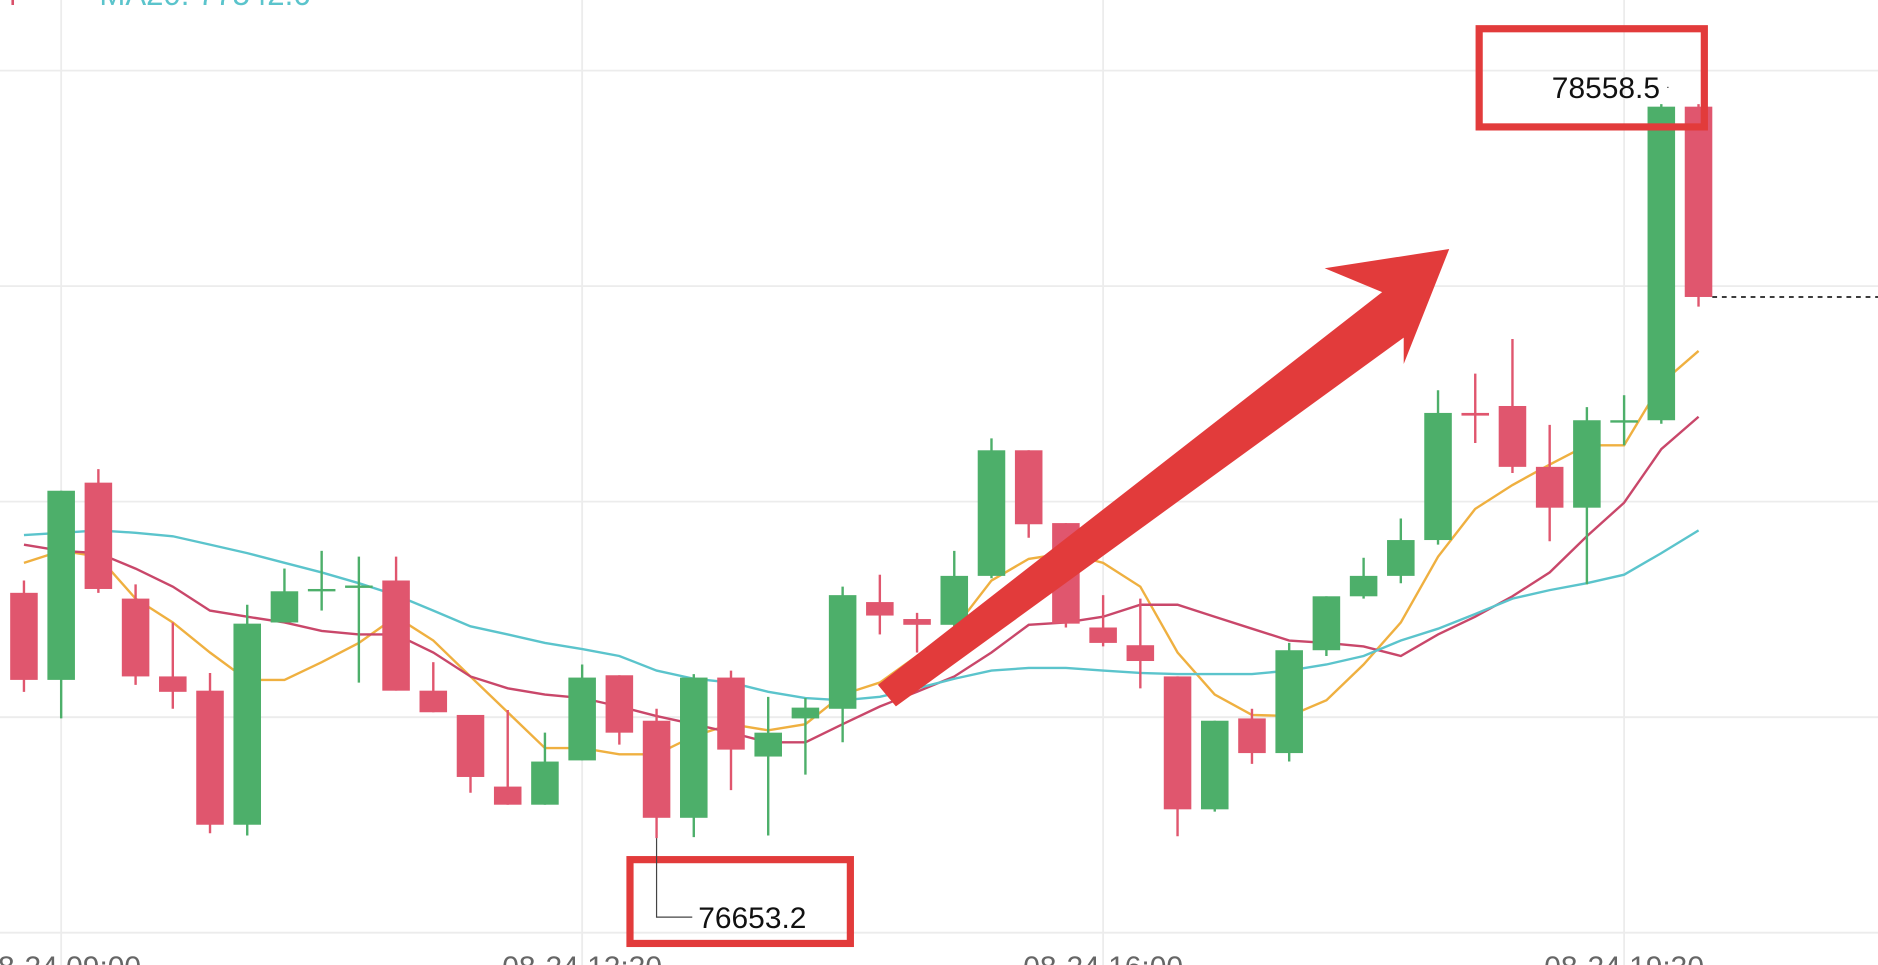 This screenshot has height=965, width=1878. I want to click on low-label: 76653.2, so click(752, 918).